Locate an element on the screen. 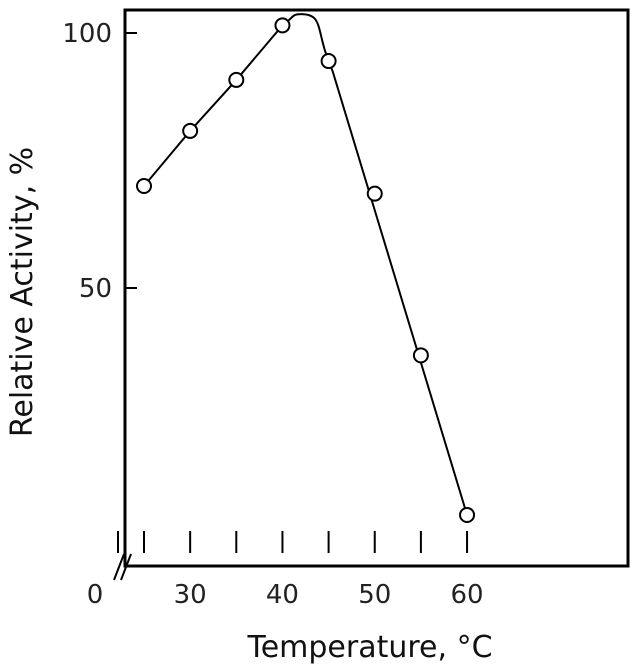 This screenshot has height=667, width=640. x-tick-label-30: 30 is located at coordinates (190, 595).